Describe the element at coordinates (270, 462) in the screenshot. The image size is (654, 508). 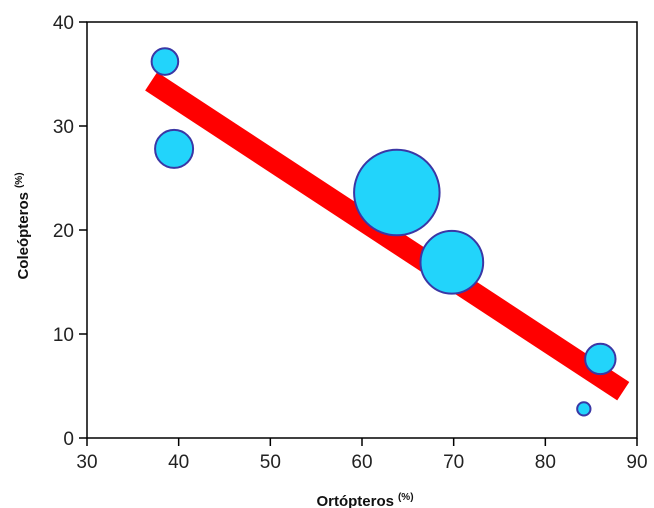
I see `x-tick-label: 50` at that location.